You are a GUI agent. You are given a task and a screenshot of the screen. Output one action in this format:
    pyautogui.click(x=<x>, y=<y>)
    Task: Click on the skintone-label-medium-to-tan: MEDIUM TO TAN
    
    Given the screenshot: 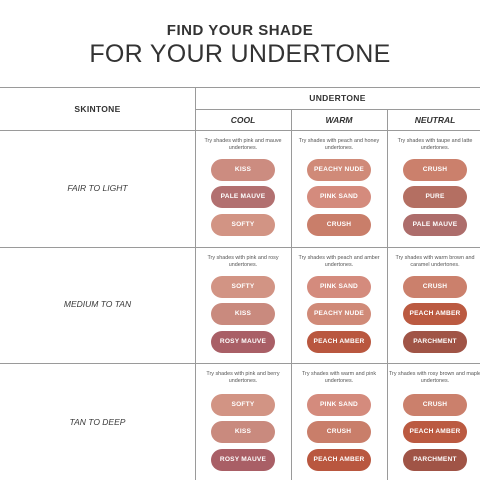 What is the action you would take?
    pyautogui.click(x=97, y=304)
    